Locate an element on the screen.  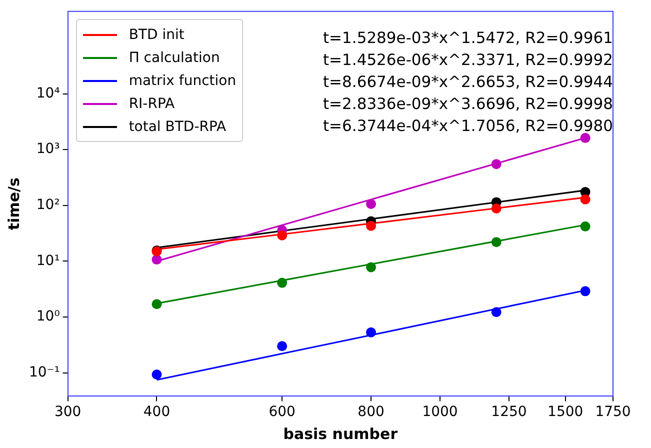
x-tick-label: 1500 is located at coordinates (566, 412).